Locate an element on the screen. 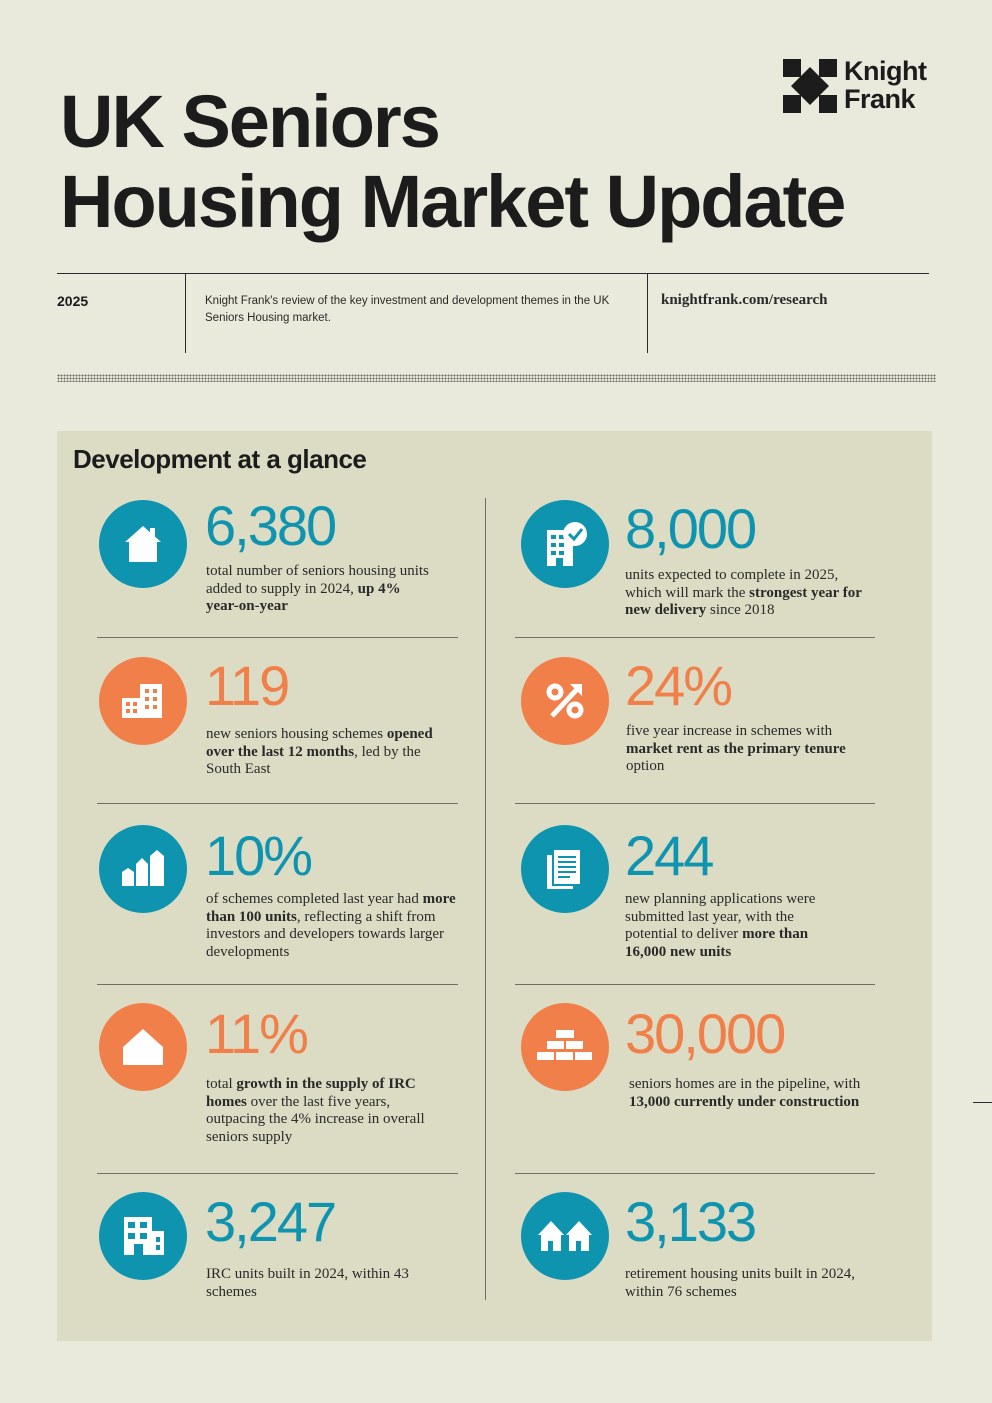 The width and height of the screenshot is (992, 1403). report-year: 2025 is located at coordinates (73, 301).